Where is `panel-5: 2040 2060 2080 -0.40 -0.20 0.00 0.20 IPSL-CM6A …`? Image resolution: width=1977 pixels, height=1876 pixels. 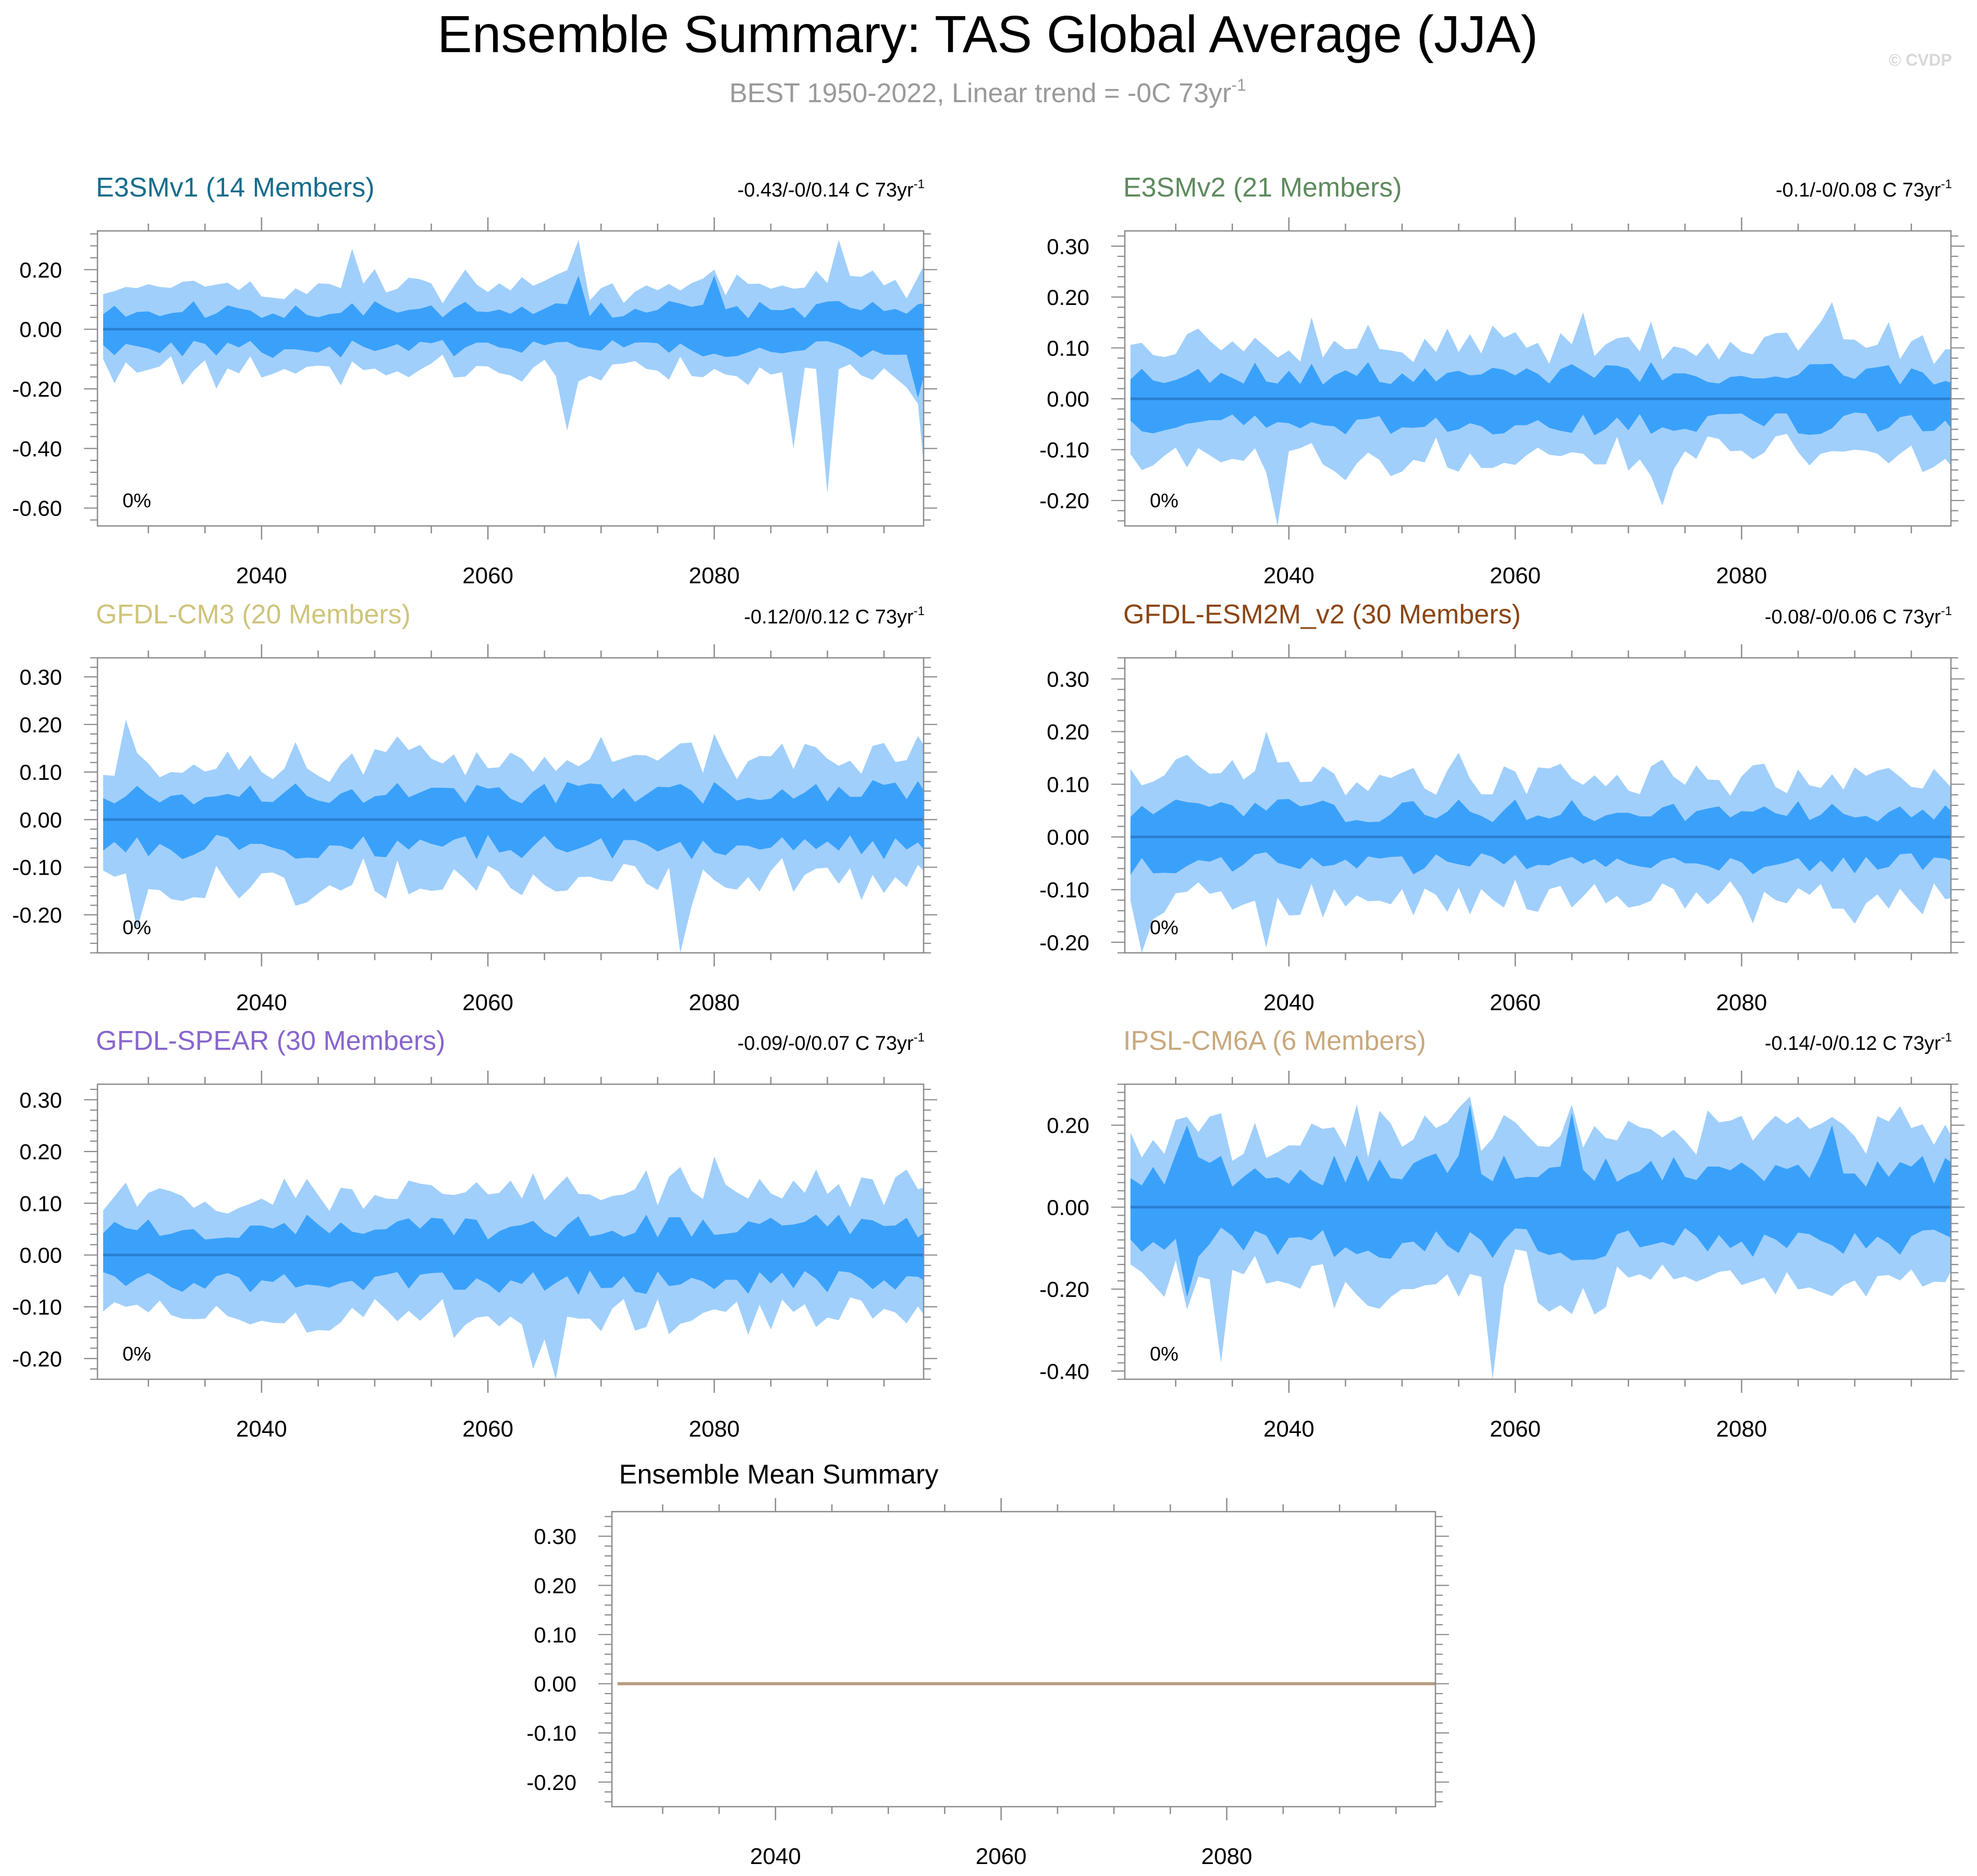 panel-5: 2040 2060 2080 -0.40 -0.20 0.00 0.20 IPSL-CM6A … is located at coordinates (1501, 1234).